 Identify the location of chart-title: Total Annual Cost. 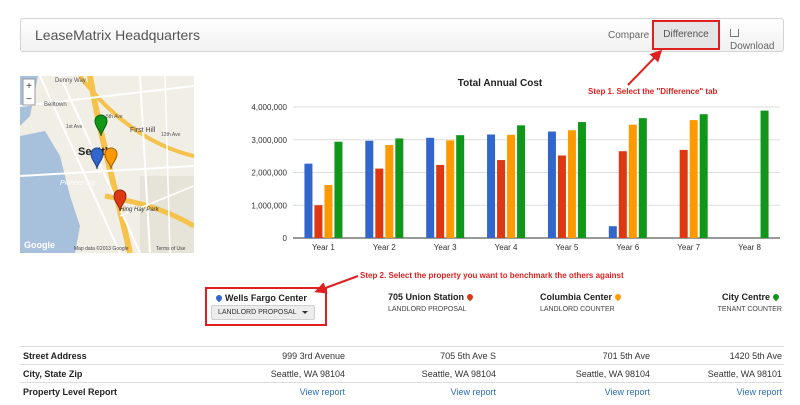
(500, 83).